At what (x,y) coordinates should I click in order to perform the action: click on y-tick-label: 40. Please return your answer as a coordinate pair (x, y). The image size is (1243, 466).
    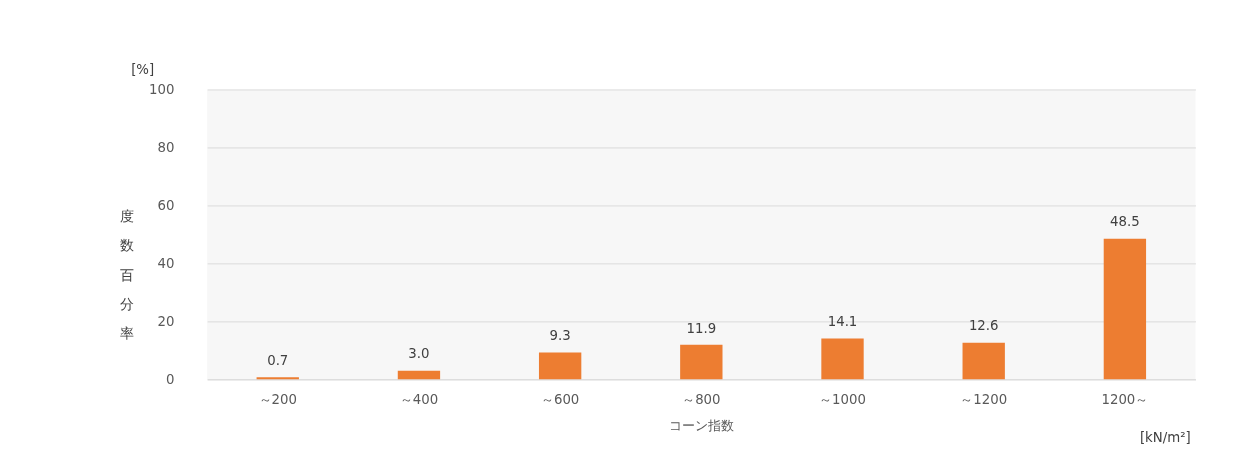
    Looking at the image, I should click on (166, 263).